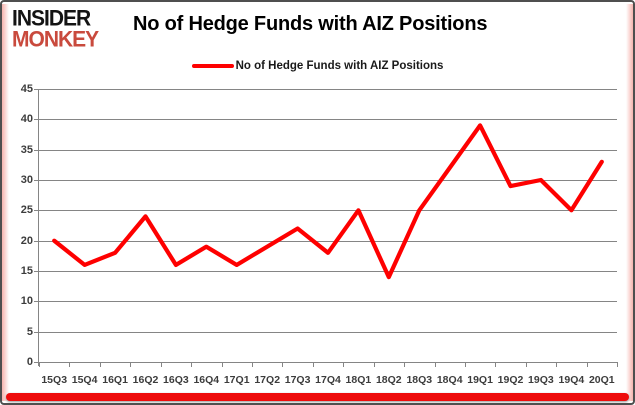 This screenshot has width=635, height=405. Describe the element at coordinates (297, 380) in the screenshot. I see `x-axis-label: 17Q3` at that location.